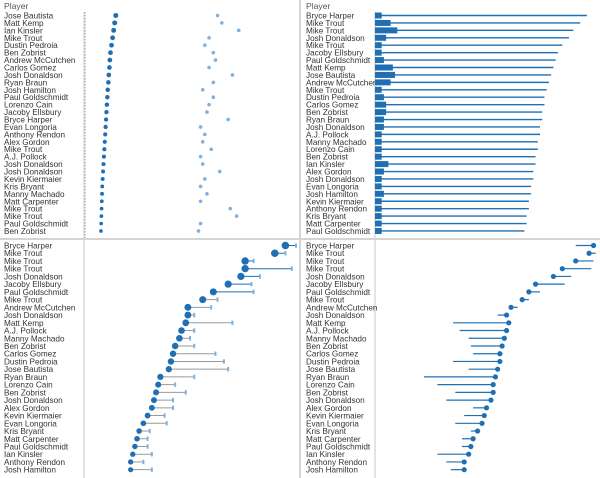 This screenshot has height=478, width=600. What do you see at coordinates (300, 239) in the screenshot?
I see `horizontal-divider` at bounding box center [300, 239].